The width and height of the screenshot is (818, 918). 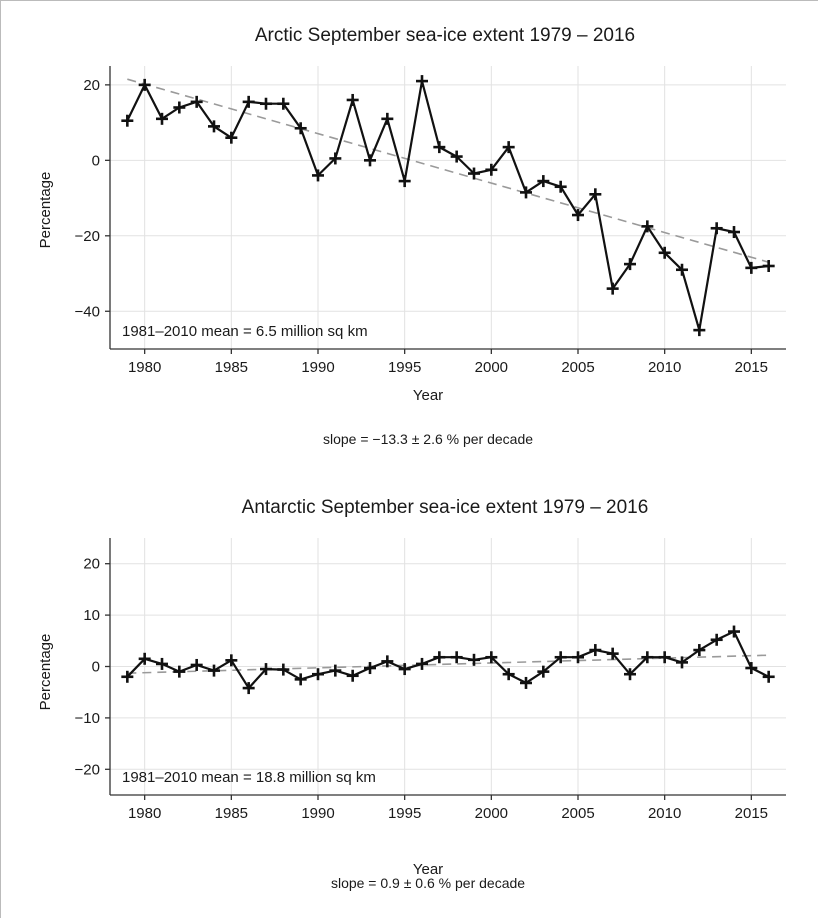 What do you see at coordinates (87, 236) in the screenshot?
I see `arctic-y-tick-label-2: −20` at bounding box center [87, 236].